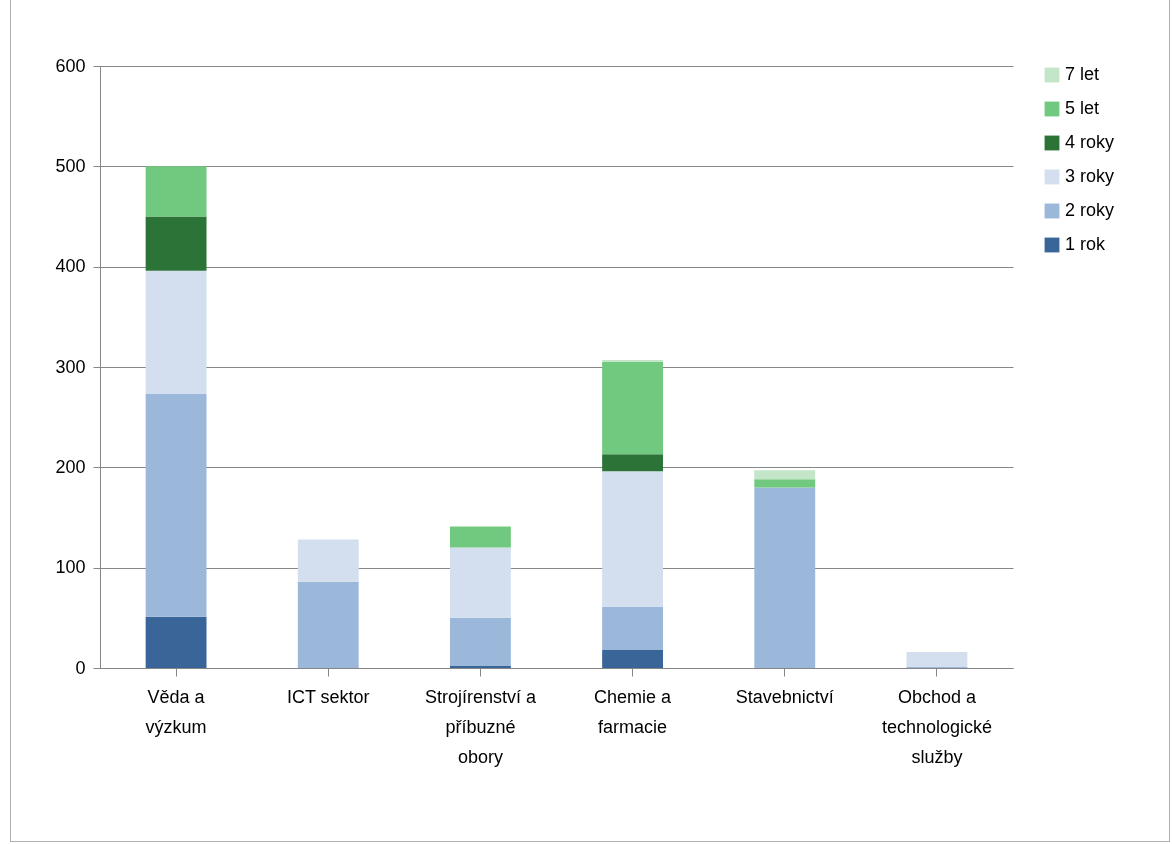 This screenshot has height=844, width=1172. Describe the element at coordinates (1082, 74) in the screenshot. I see `legend-label: 7 let` at that location.